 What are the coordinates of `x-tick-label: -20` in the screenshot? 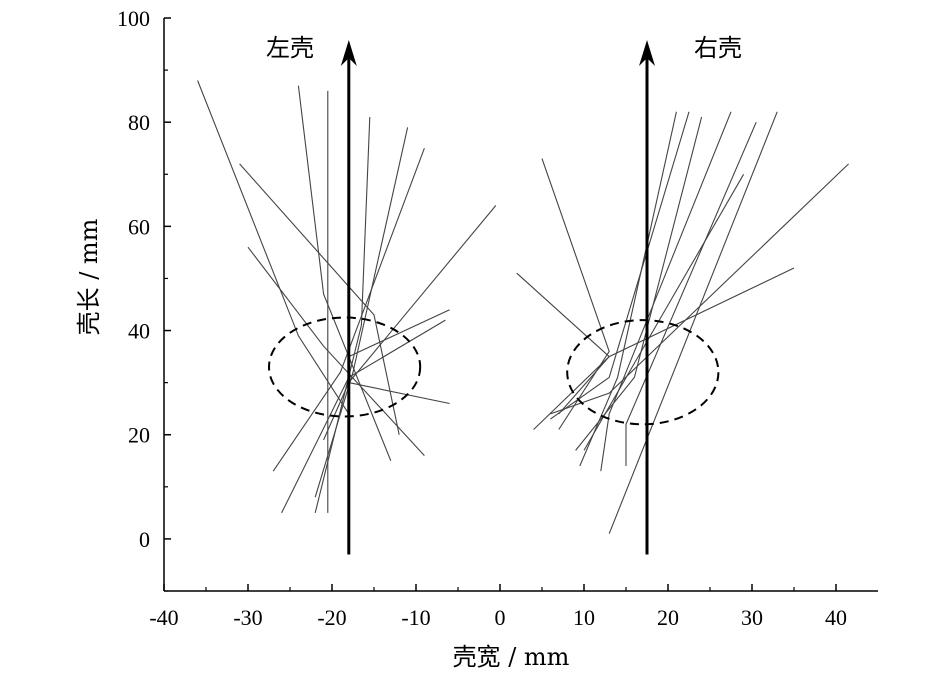 It's located at (331, 617).